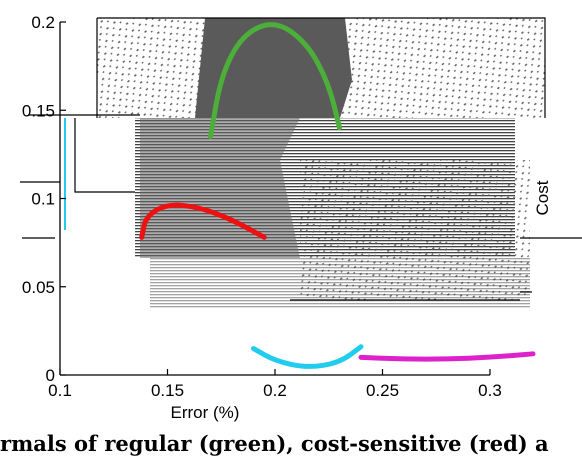 This screenshot has height=456, width=582. I want to click on y-axis-title: Cost, so click(542, 197).